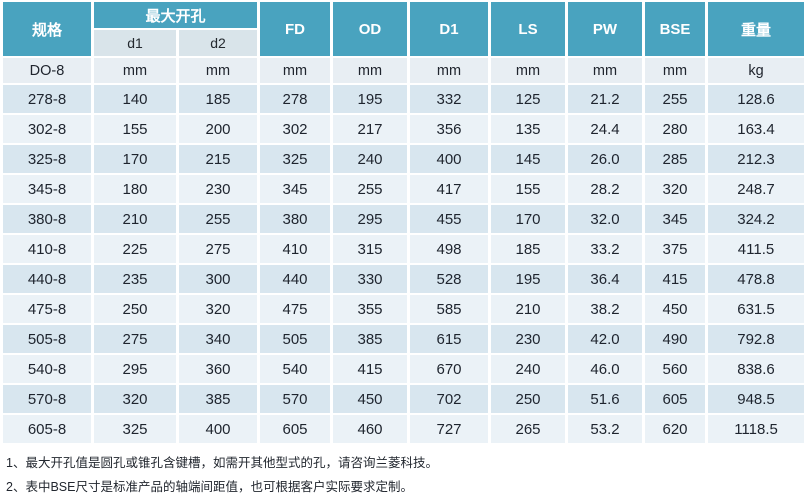 This screenshot has height=498, width=807. What do you see at coordinates (675, 429) in the screenshot?
I see `value-cell: 620` at bounding box center [675, 429].